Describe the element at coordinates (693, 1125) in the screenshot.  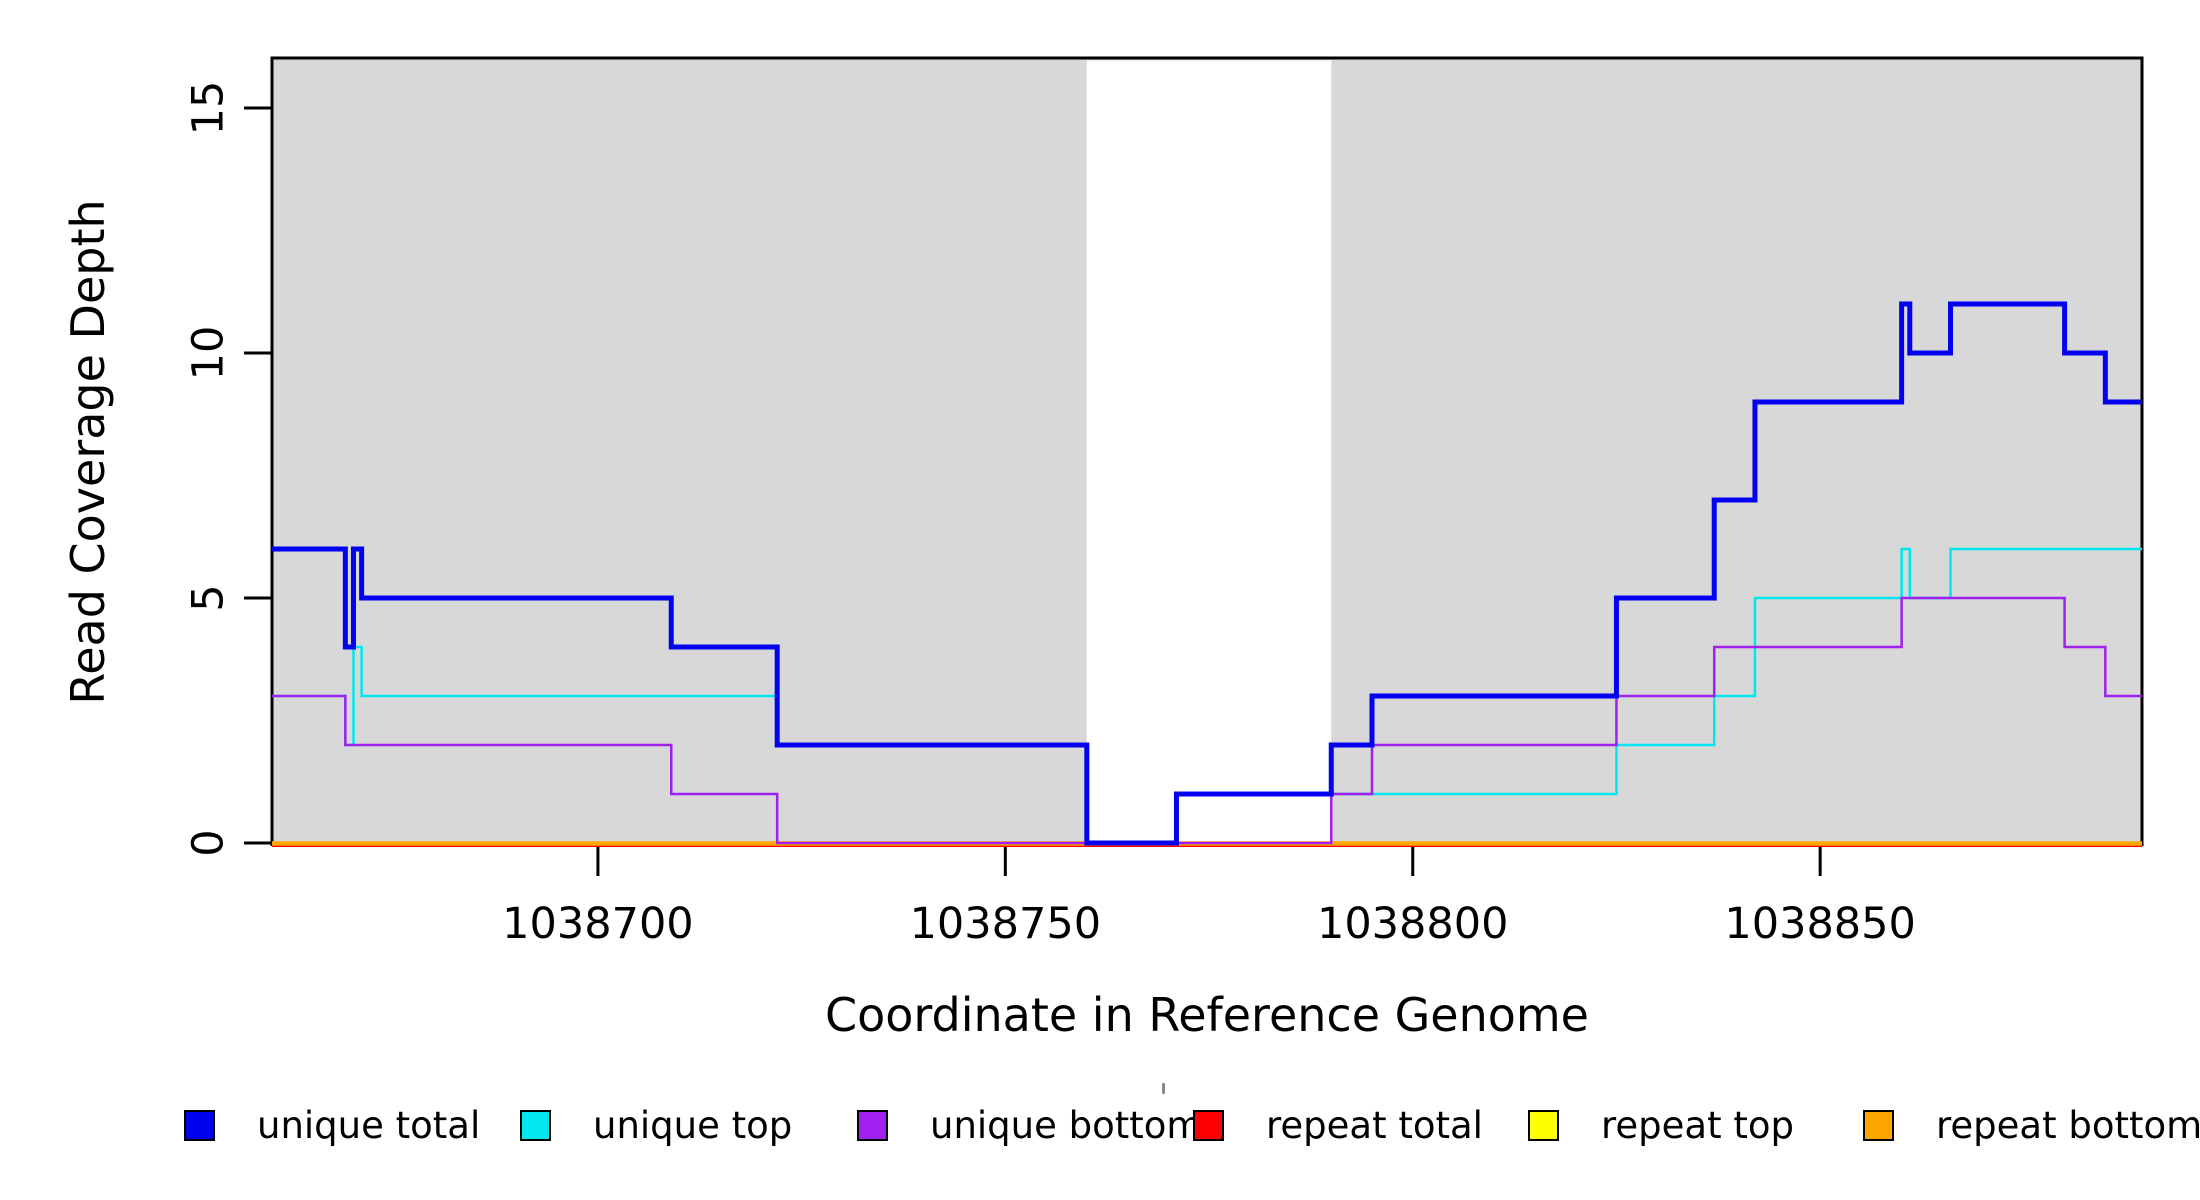
I see `legend-label: unique top` at that location.